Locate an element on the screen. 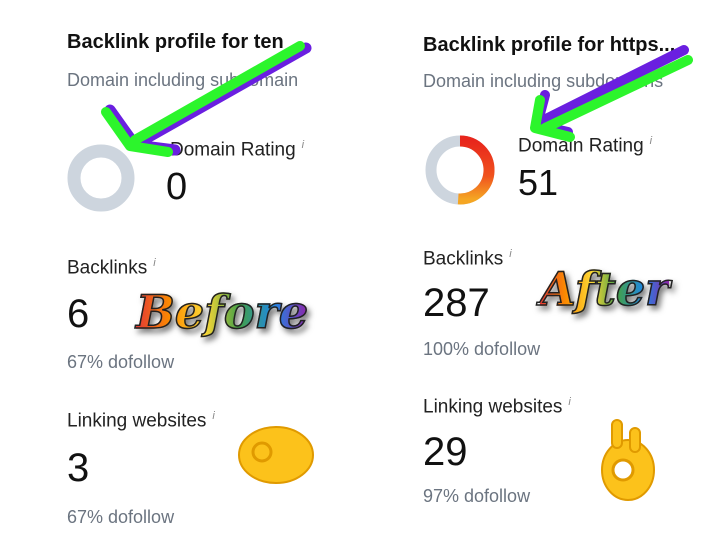  after-linking-dofollow: 97% dofollow is located at coordinates (477, 496).